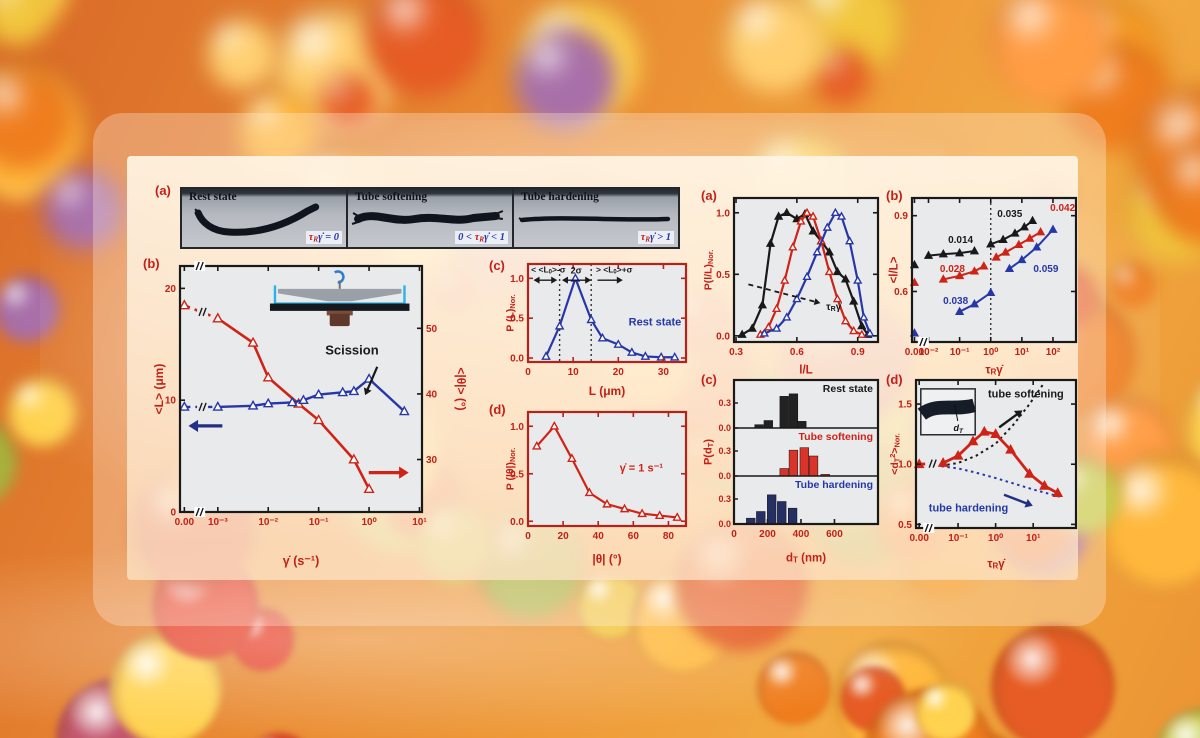 This screenshot has width=1200, height=738. I want to click on shear-condition-equation: τRγ̇ > 1, so click(655, 237).